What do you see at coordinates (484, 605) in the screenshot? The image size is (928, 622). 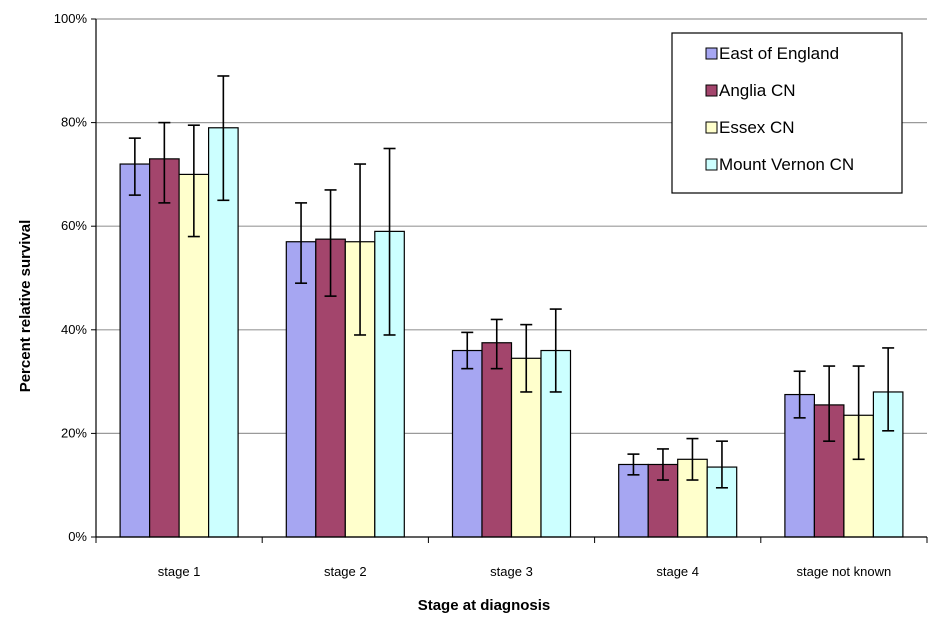 I see `x-axis-title: Stage at diagnosis` at bounding box center [484, 605].